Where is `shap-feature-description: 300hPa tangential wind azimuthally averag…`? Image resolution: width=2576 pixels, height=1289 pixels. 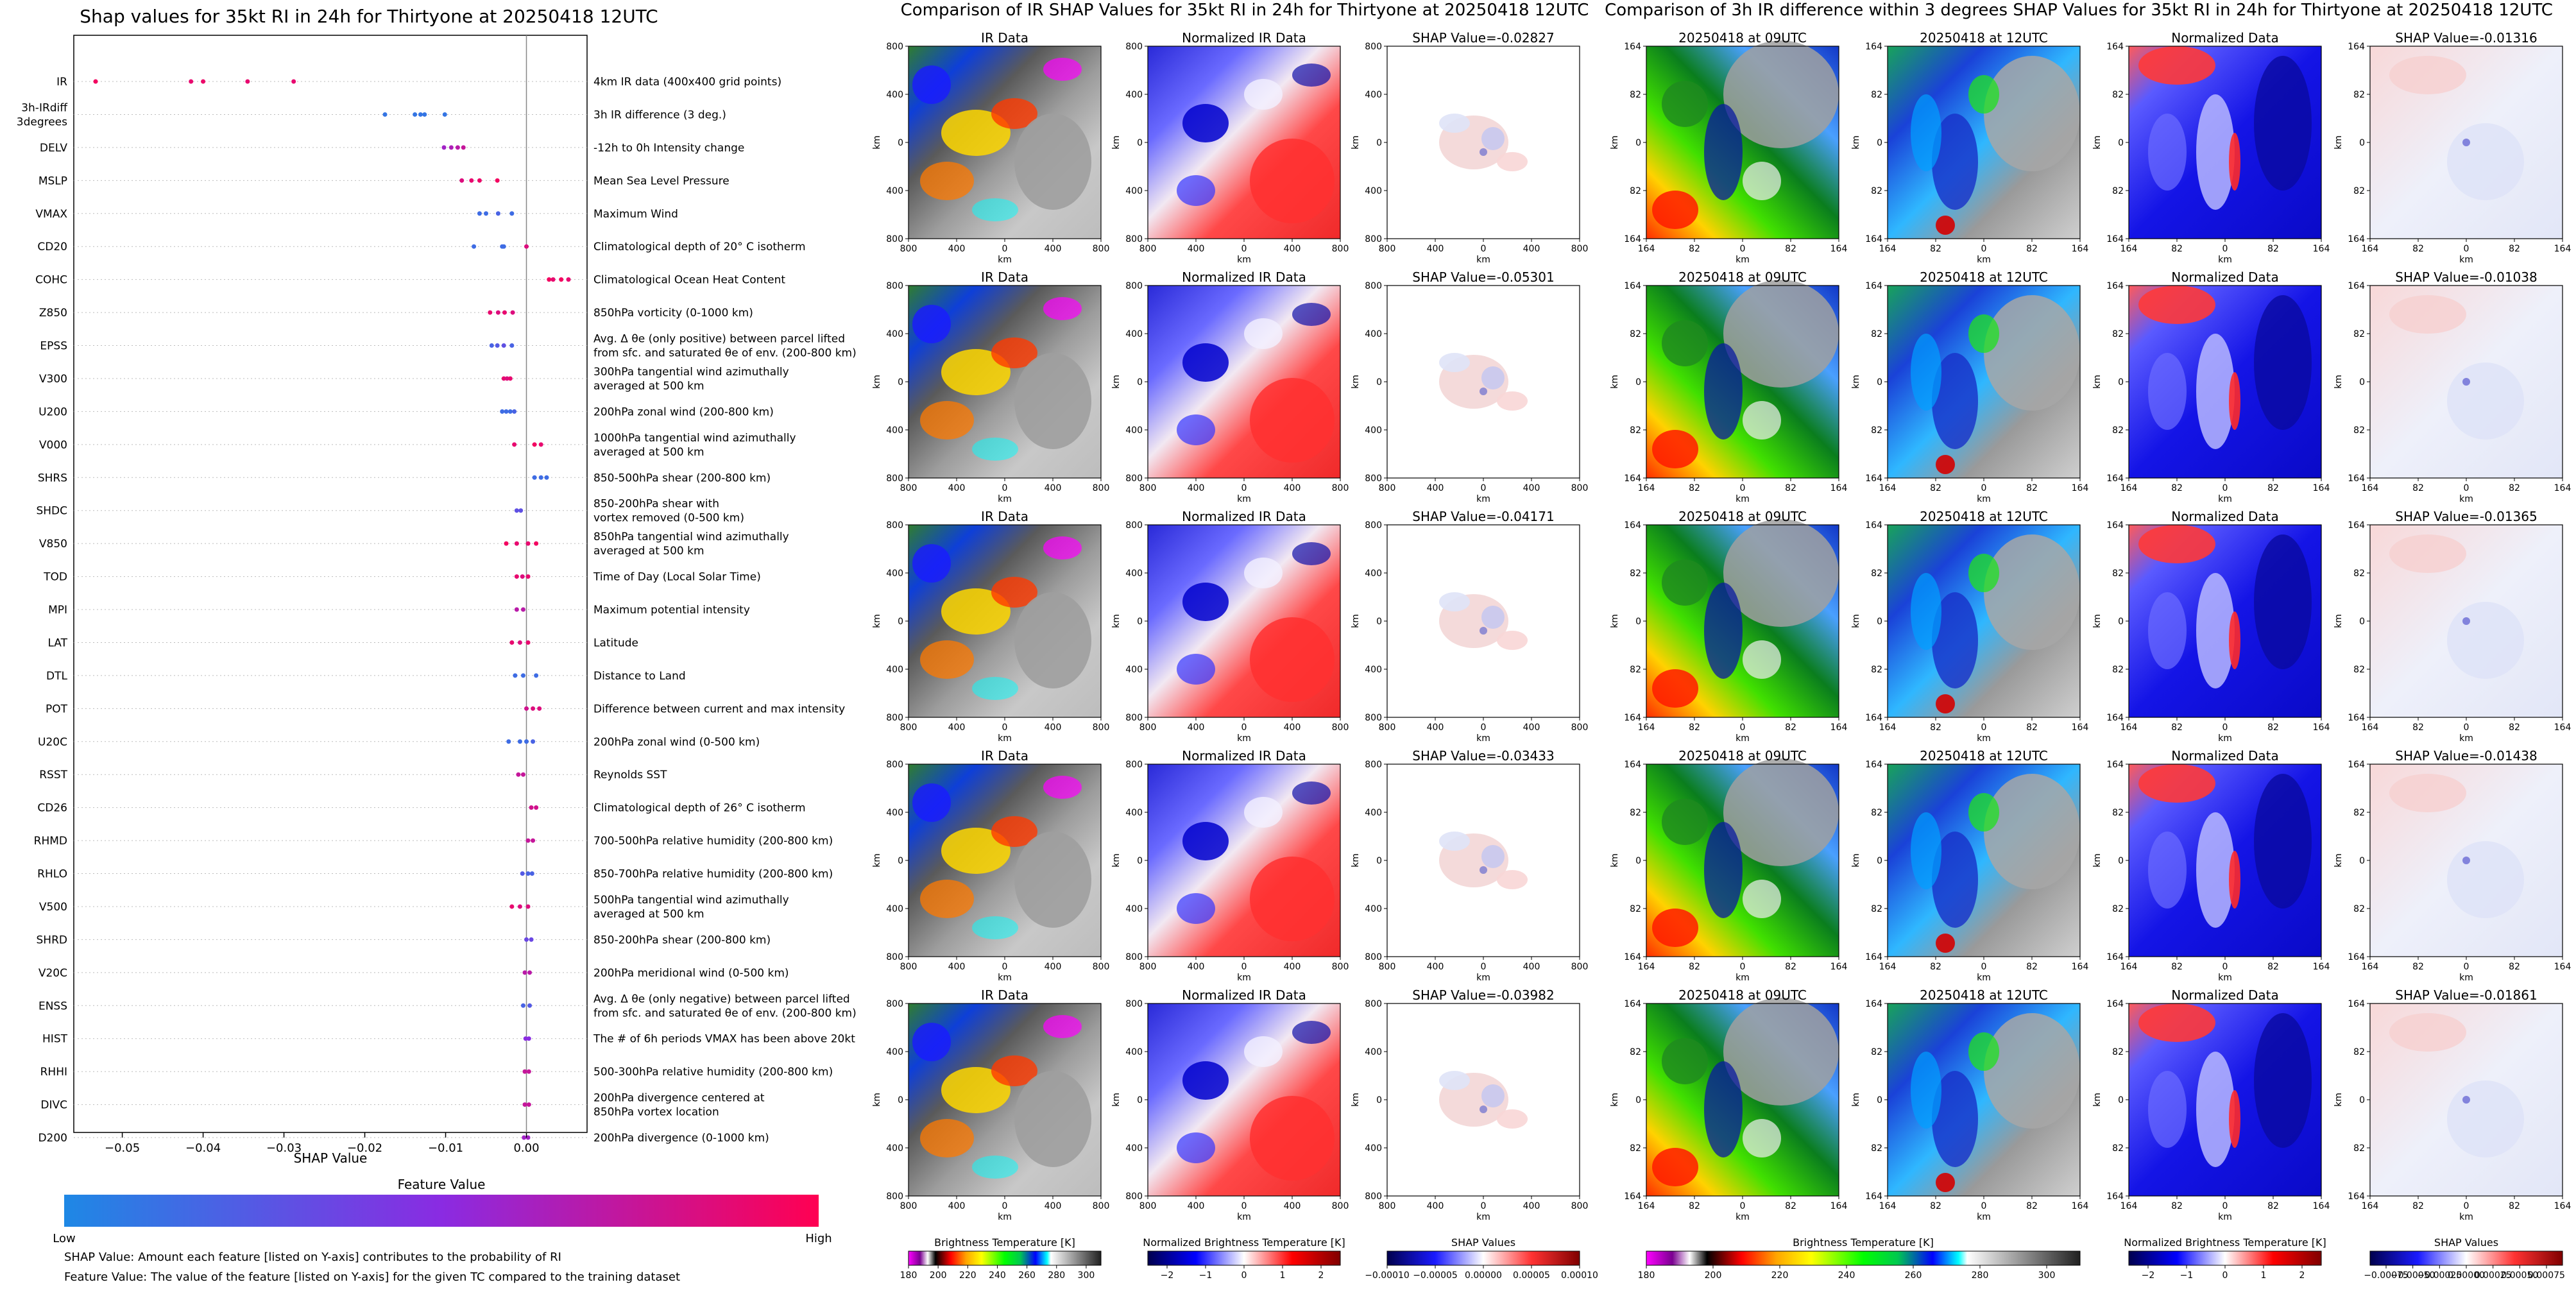
shap-feature-description: 300hPa tangential wind azimuthally averag… is located at coordinates (691, 379).